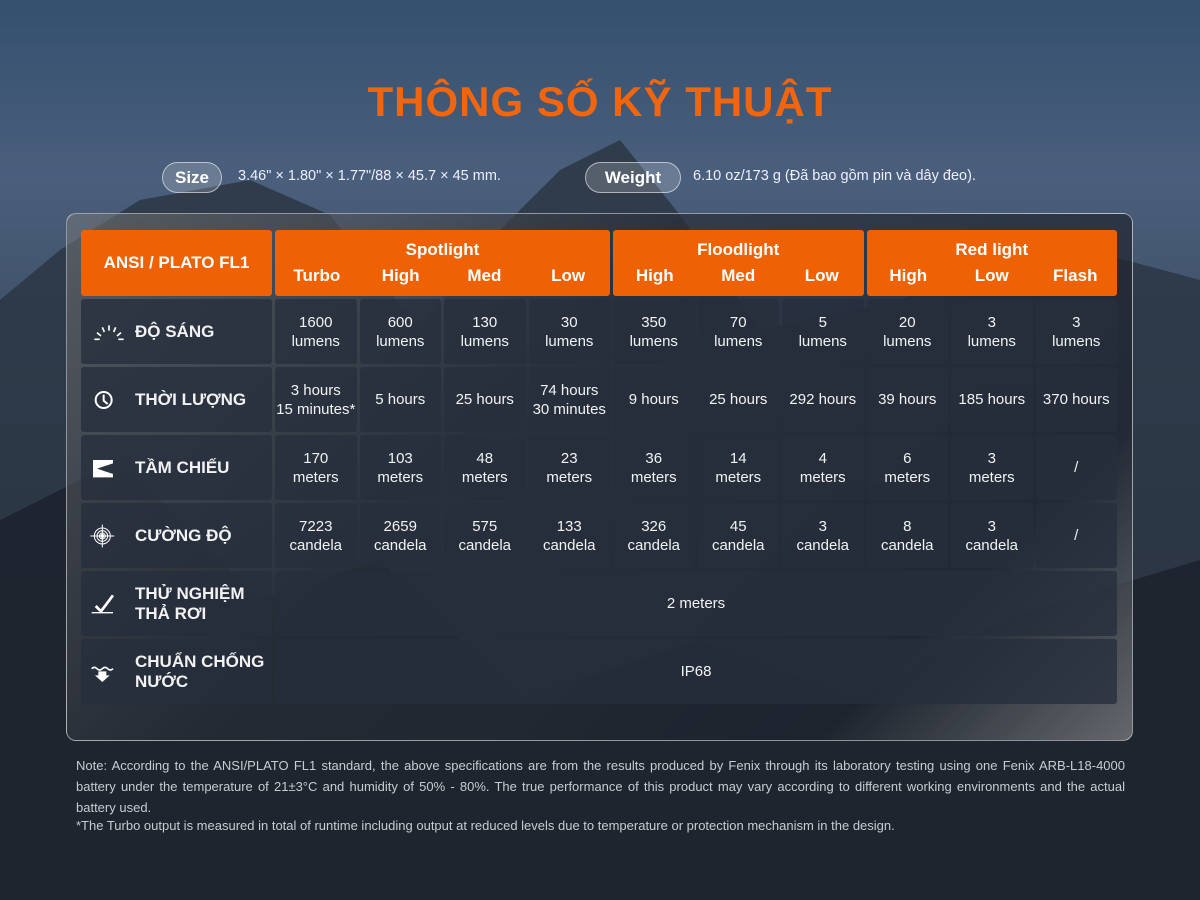 The image size is (1200, 900). What do you see at coordinates (400, 399) in the screenshot?
I see `table-cell: 5 hours` at bounding box center [400, 399].